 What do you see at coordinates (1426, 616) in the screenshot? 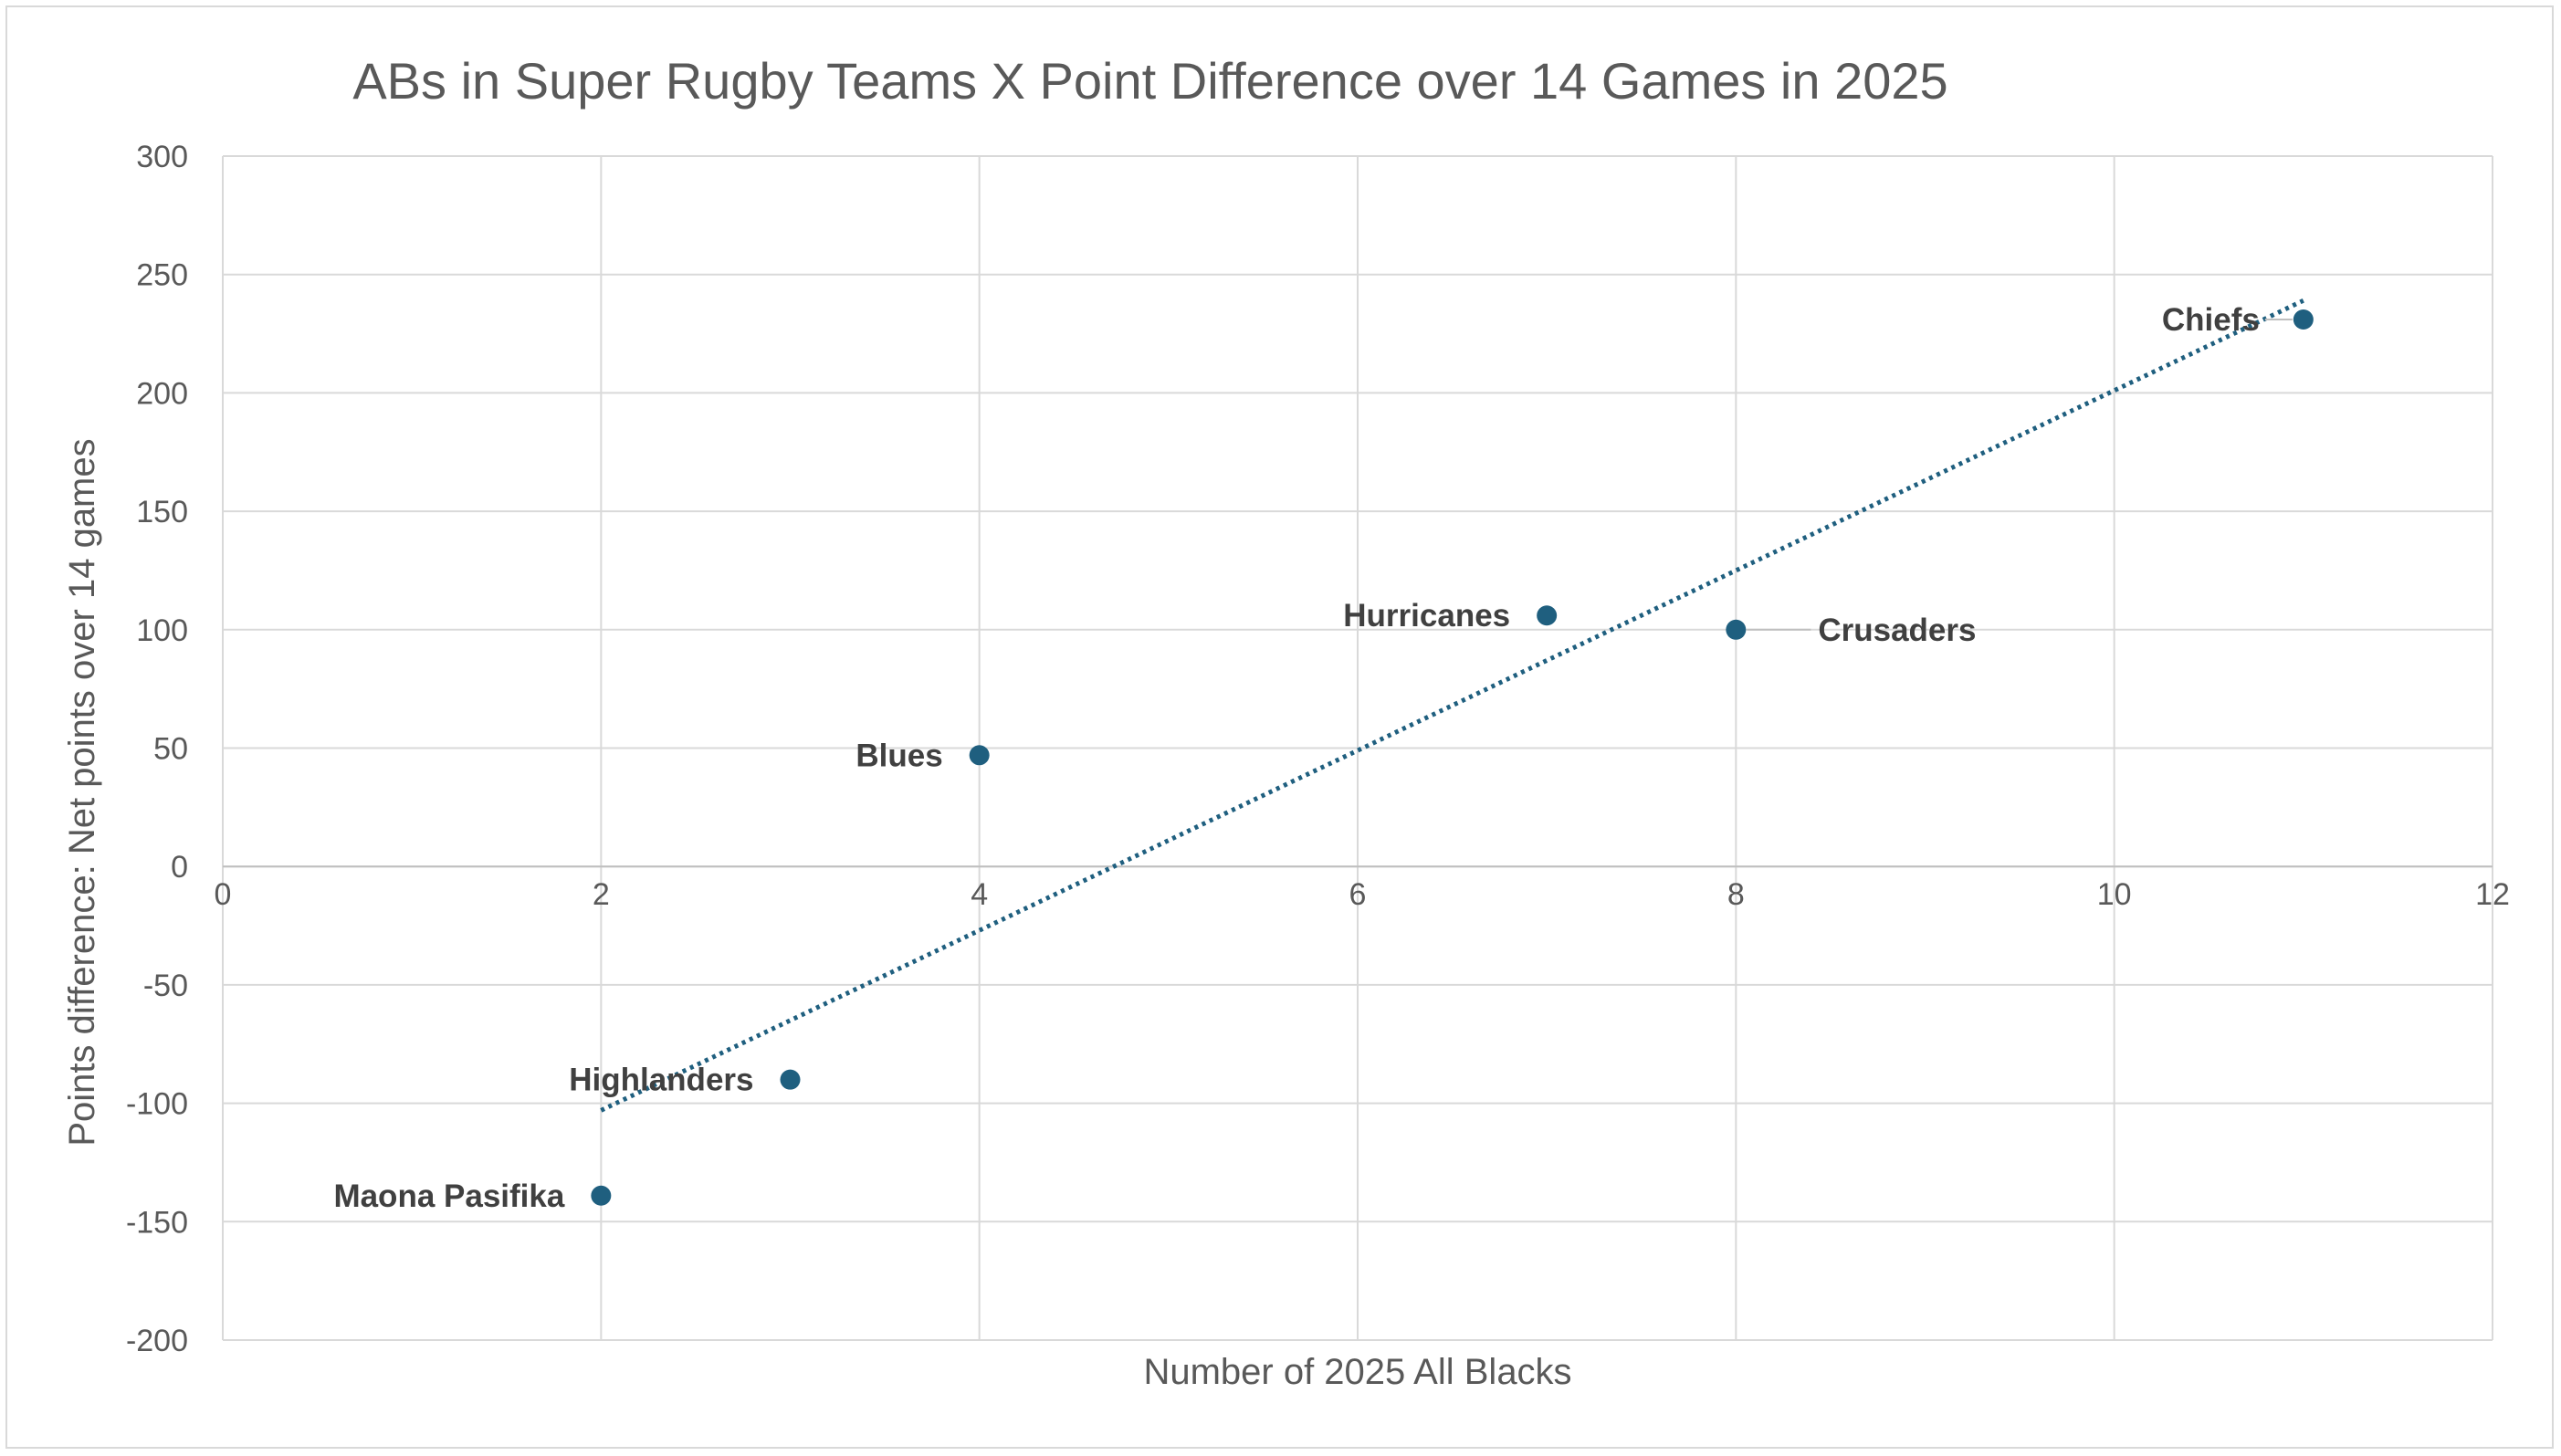
I see `data-label-hurricanes: Hurricanes` at bounding box center [1426, 616].